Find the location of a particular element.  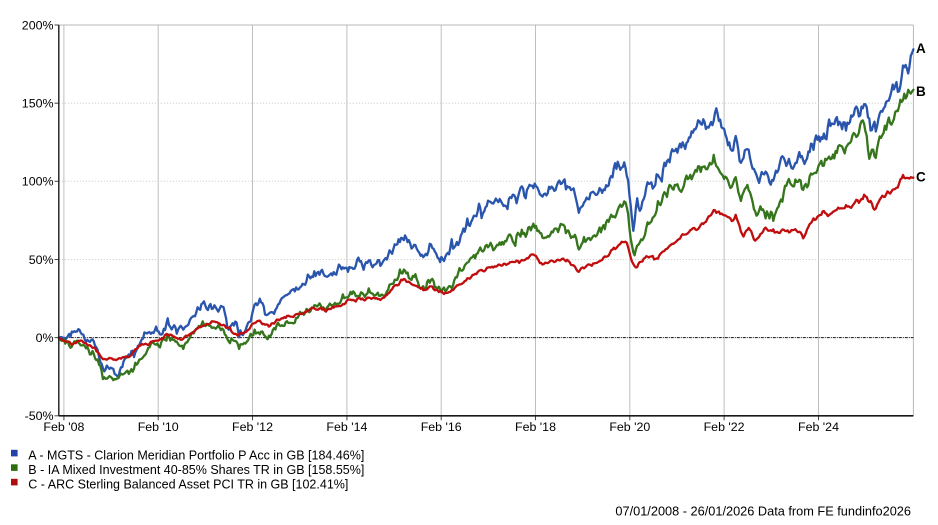

svg-text: Feb '10 is located at coordinates (158, 427).